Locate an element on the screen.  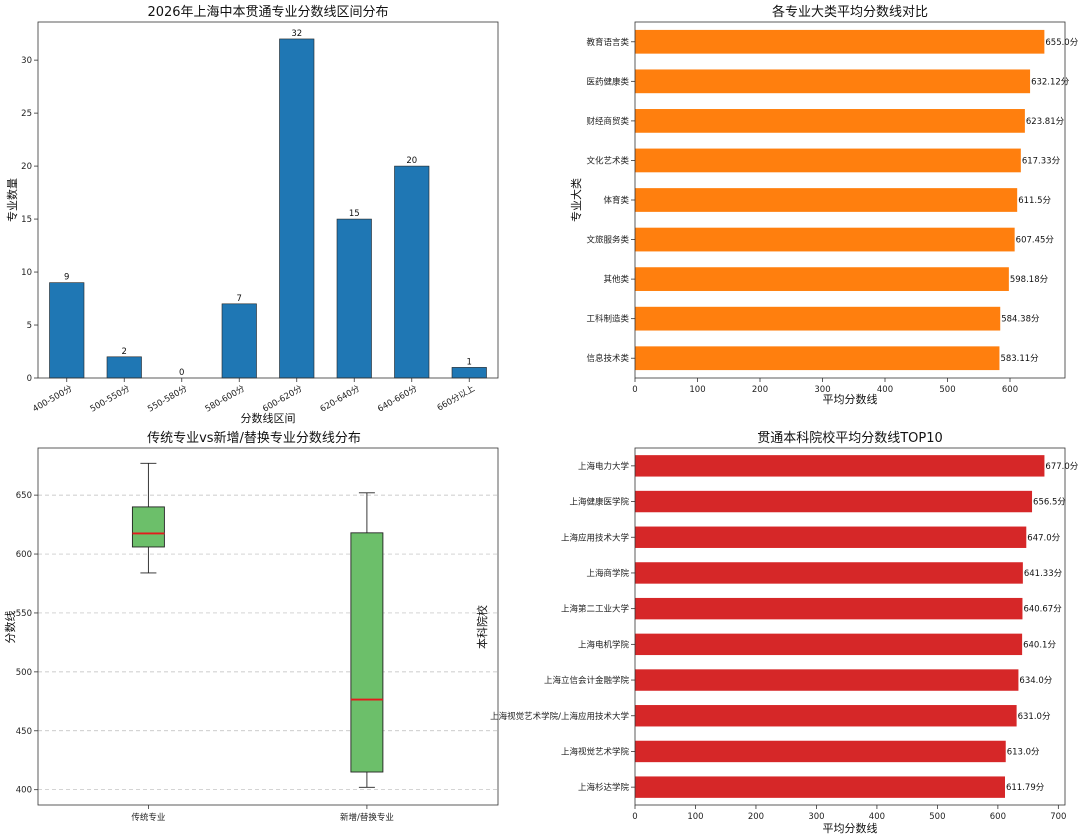
chart-3-ytick-label: 450 is located at coordinates (24, 732).